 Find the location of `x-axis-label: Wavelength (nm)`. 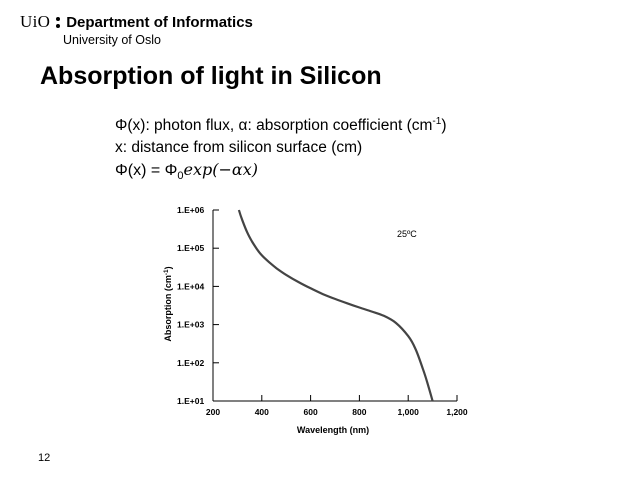

x-axis-label: Wavelength (nm) is located at coordinates (333, 430).